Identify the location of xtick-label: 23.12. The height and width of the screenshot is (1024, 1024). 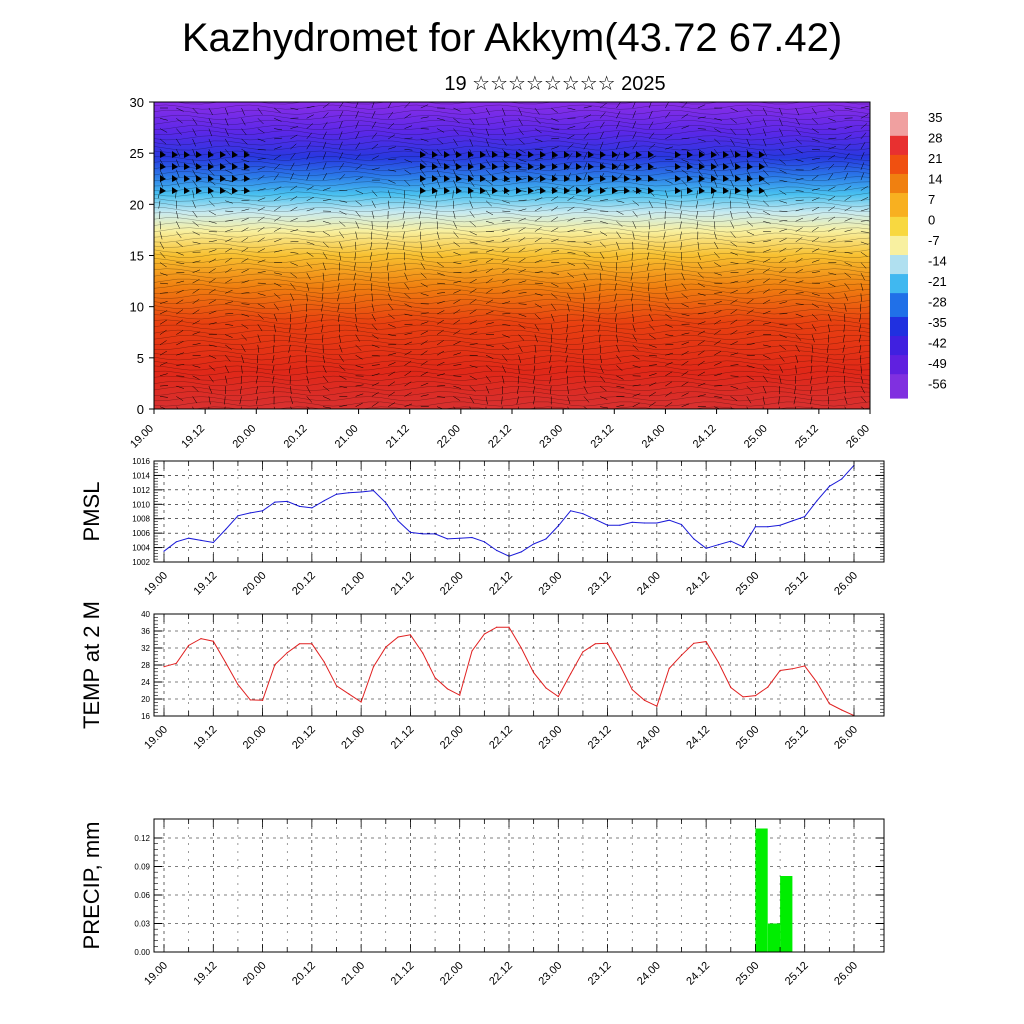
(600, 738).